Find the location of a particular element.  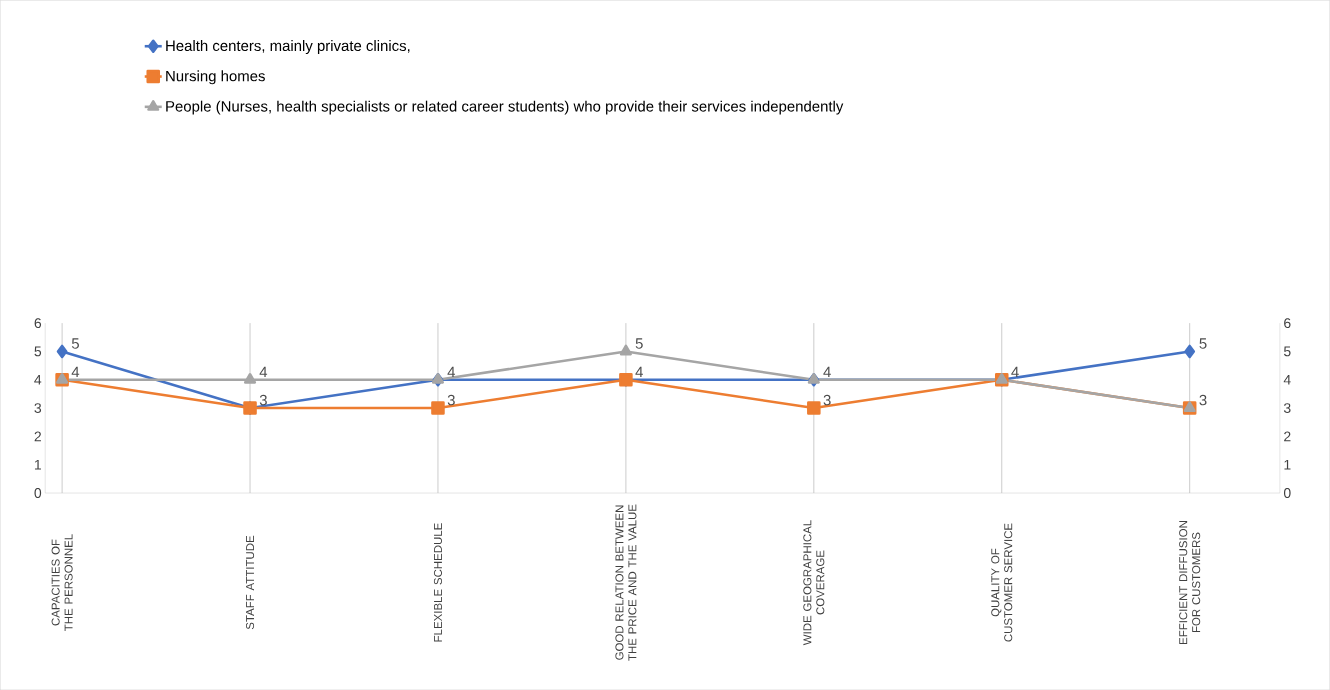

y2-tick-label: 6 is located at coordinates (1287, 323).